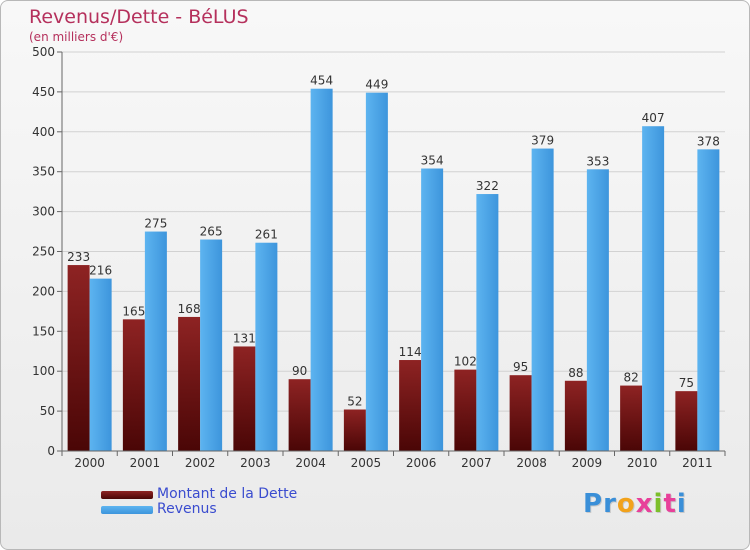  What do you see at coordinates (43, 52) in the screenshot?
I see `y-tick-label: 500` at bounding box center [43, 52].